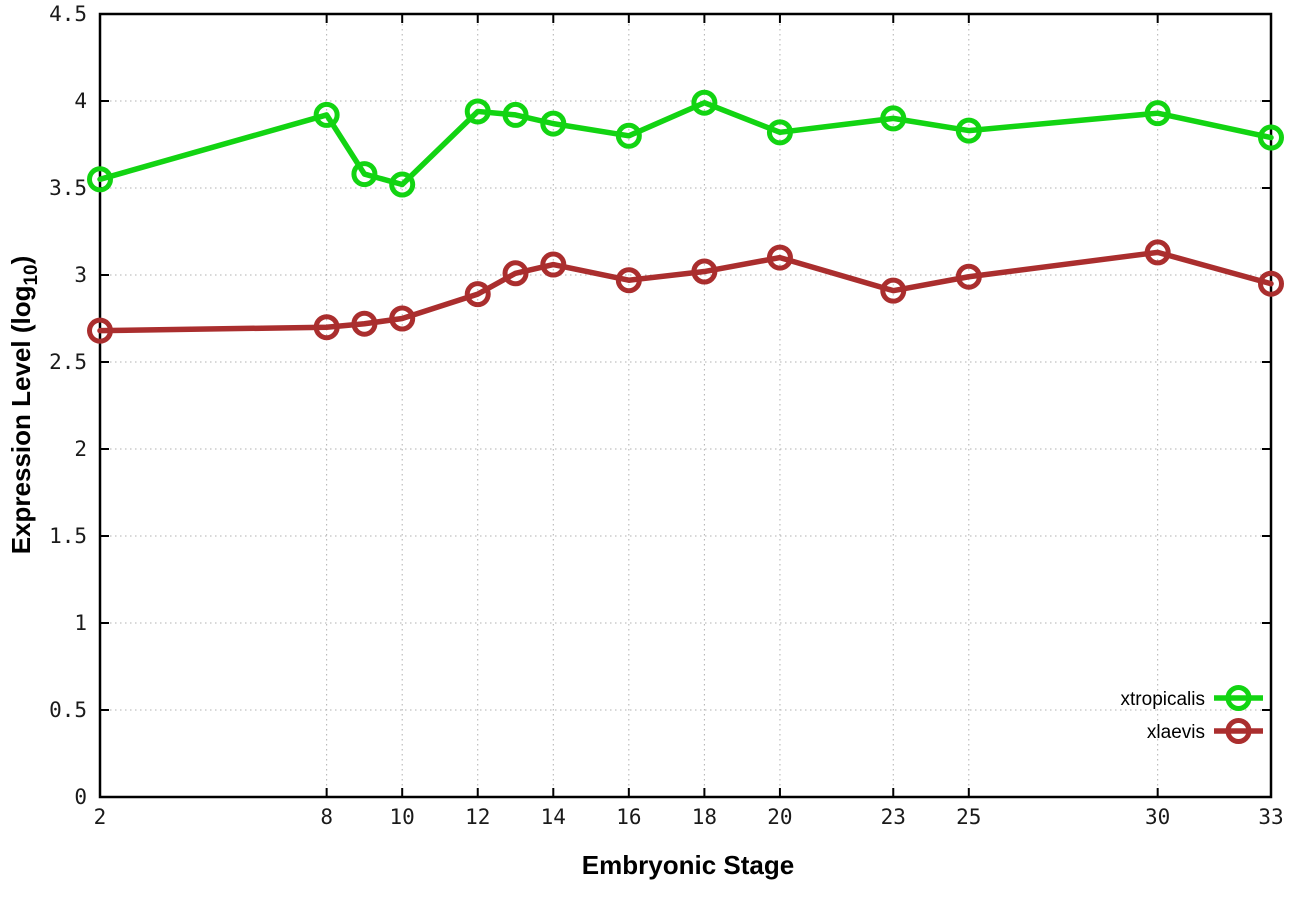 The height and width of the screenshot is (907, 1296). What do you see at coordinates (402, 817) in the screenshot?
I see `x-tick-label: 10` at bounding box center [402, 817].